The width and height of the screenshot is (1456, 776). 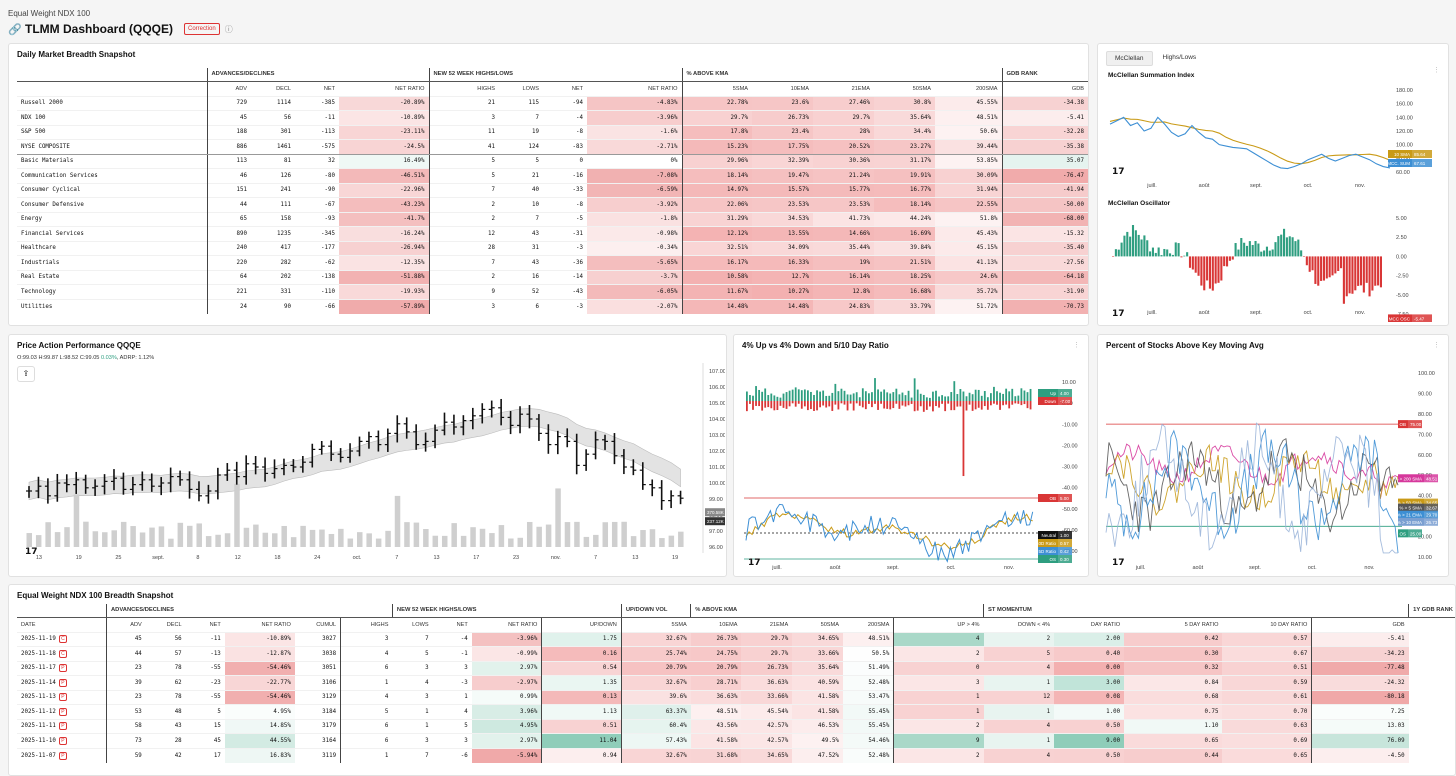 I want to click on table-cell: 11, so click(x=463, y=132).